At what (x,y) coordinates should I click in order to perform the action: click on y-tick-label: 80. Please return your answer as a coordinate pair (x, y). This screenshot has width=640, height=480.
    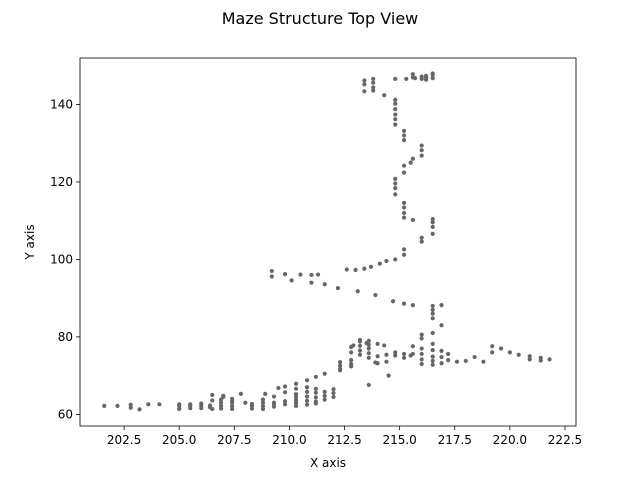
    Looking at the image, I should click on (65, 337).